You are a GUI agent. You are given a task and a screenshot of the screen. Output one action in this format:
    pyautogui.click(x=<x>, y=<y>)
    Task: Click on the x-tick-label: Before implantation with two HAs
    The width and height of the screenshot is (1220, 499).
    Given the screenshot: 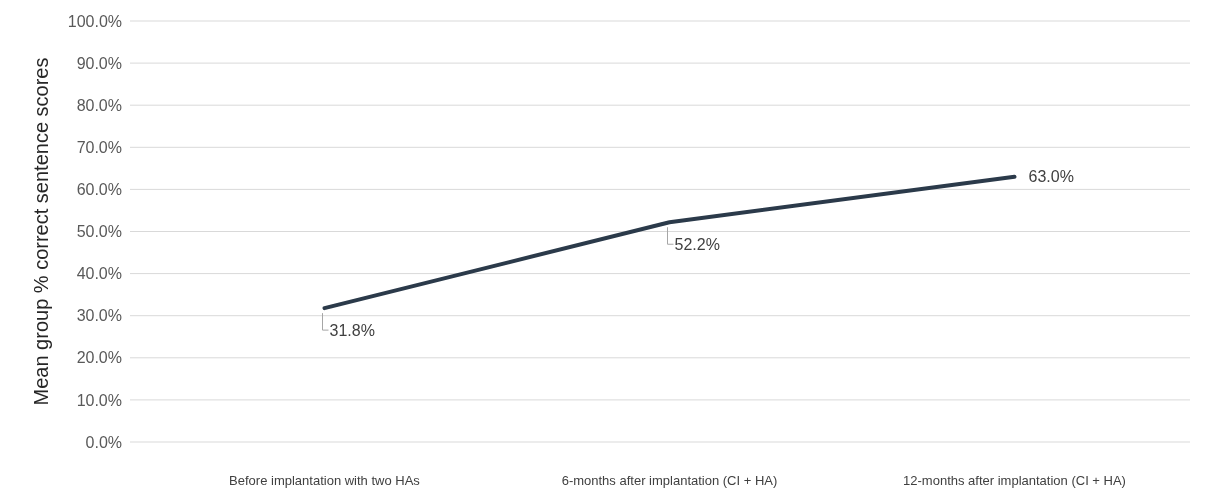 What is the action you would take?
    pyautogui.click(x=325, y=480)
    